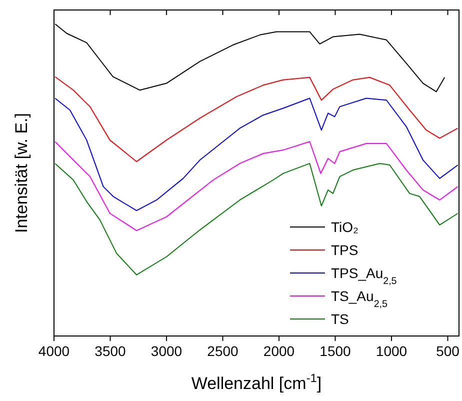  Describe the element at coordinates (166, 351) in the screenshot. I see `x-tick-label: 3000` at that location.